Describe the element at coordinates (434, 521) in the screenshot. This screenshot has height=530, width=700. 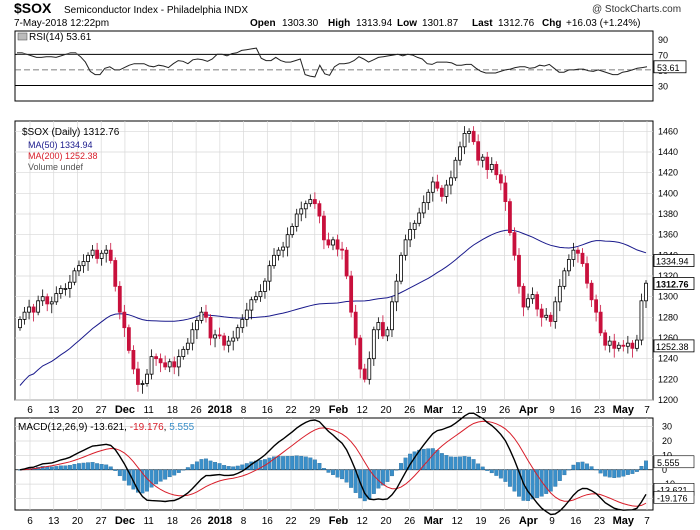
I see `x-tick-label: Mar` at that location.